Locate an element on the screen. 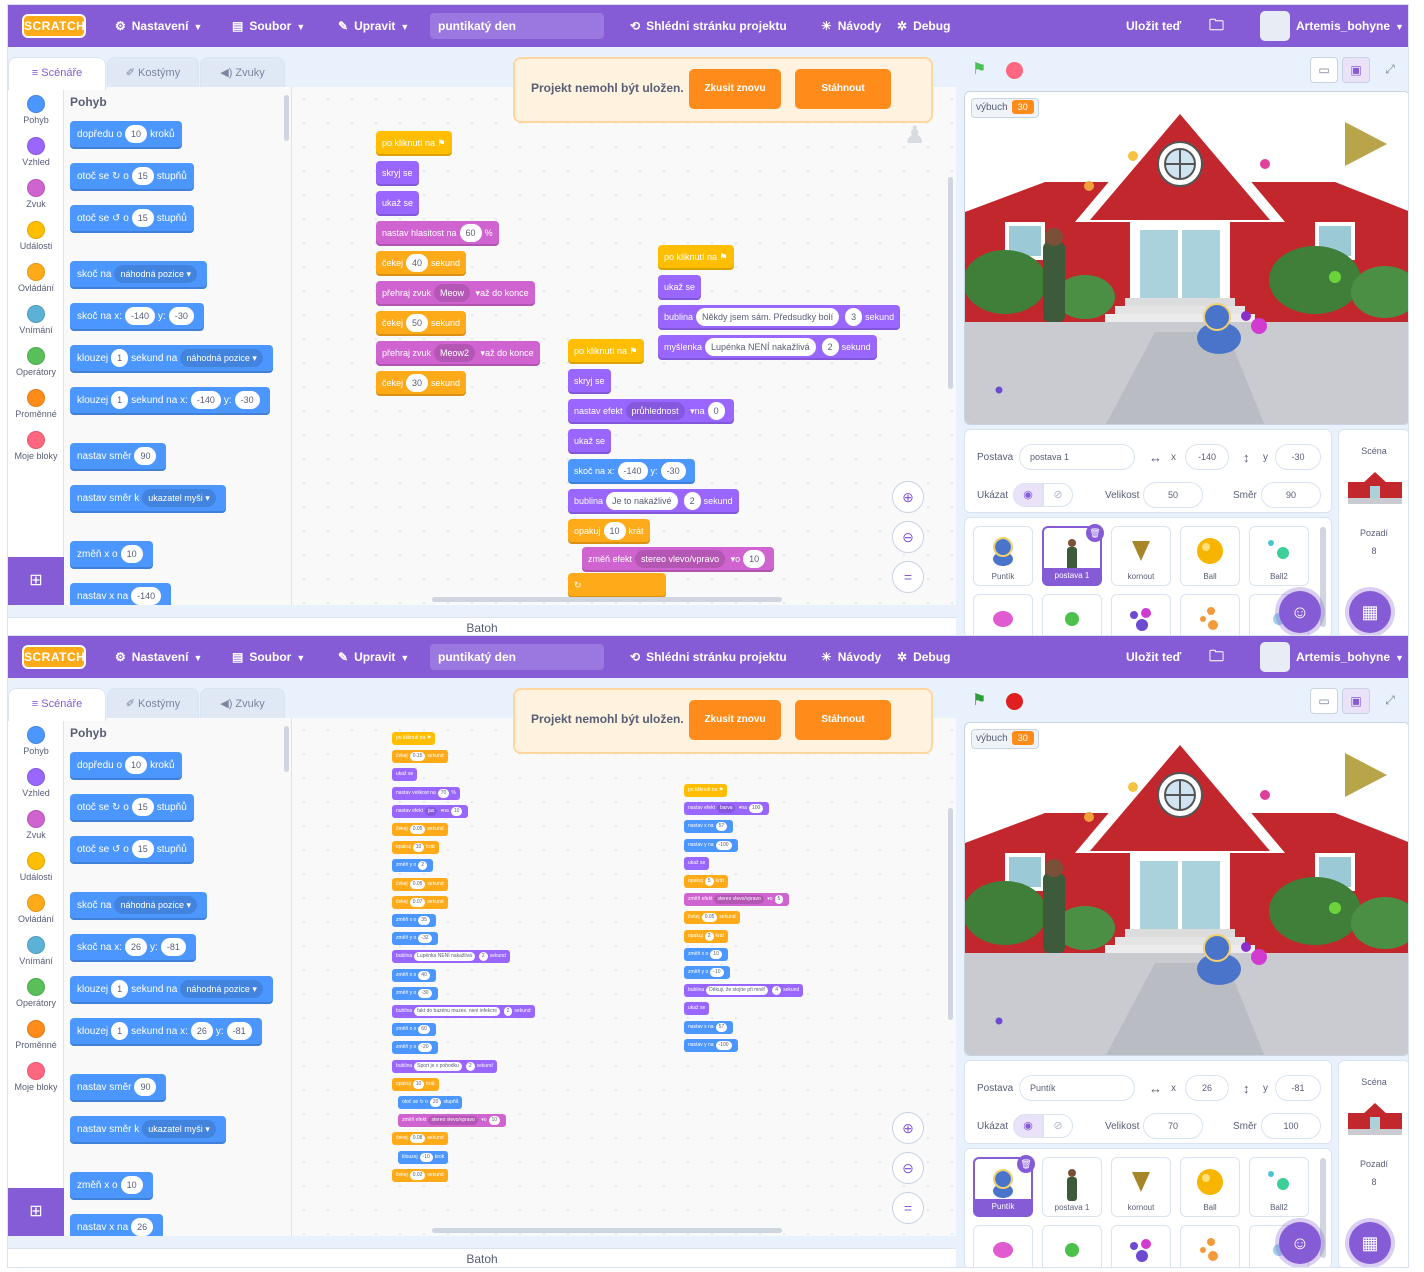 The width and height of the screenshot is (1424, 1272). script-block-move: klouzej -10 krok is located at coordinates (423, 1157).